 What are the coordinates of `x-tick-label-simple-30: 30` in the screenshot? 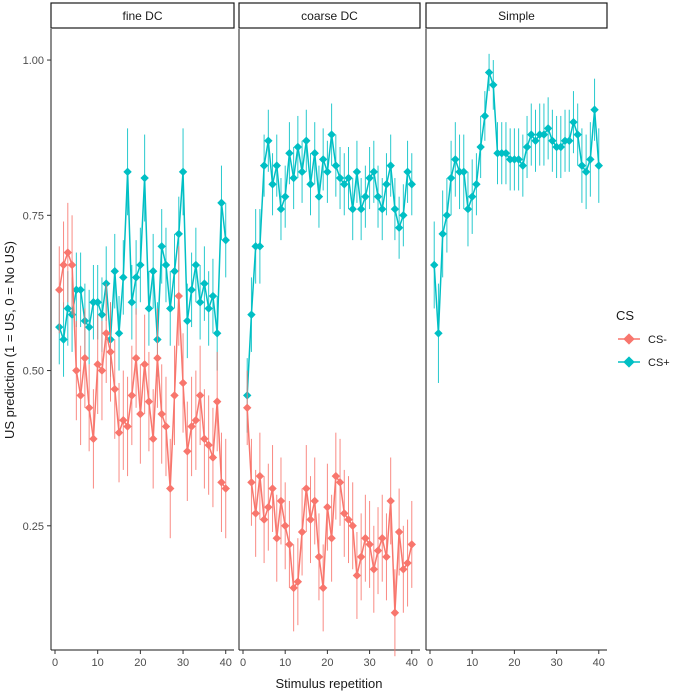 It's located at (556, 663).